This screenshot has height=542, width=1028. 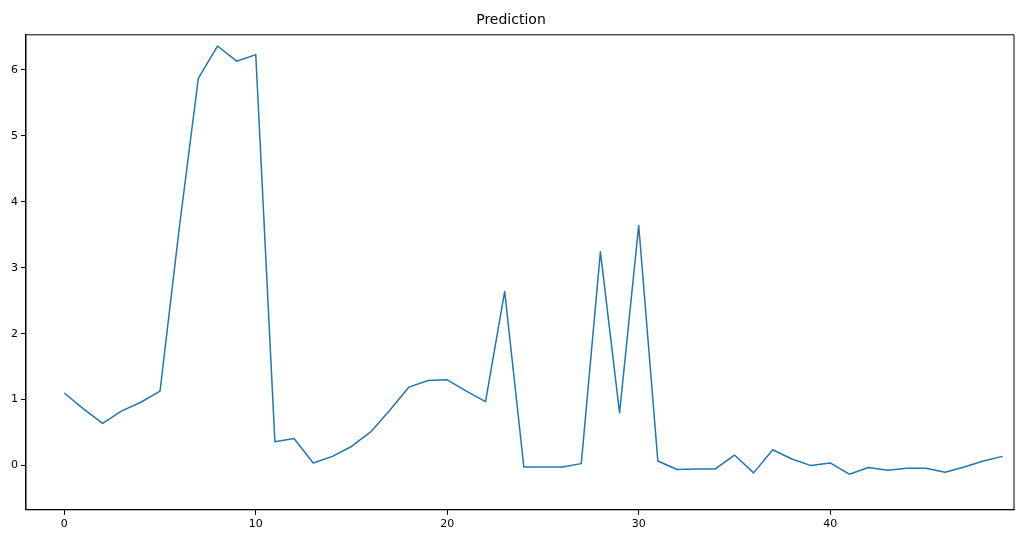 I want to click on y-tick-label: 0, so click(x=14, y=465).